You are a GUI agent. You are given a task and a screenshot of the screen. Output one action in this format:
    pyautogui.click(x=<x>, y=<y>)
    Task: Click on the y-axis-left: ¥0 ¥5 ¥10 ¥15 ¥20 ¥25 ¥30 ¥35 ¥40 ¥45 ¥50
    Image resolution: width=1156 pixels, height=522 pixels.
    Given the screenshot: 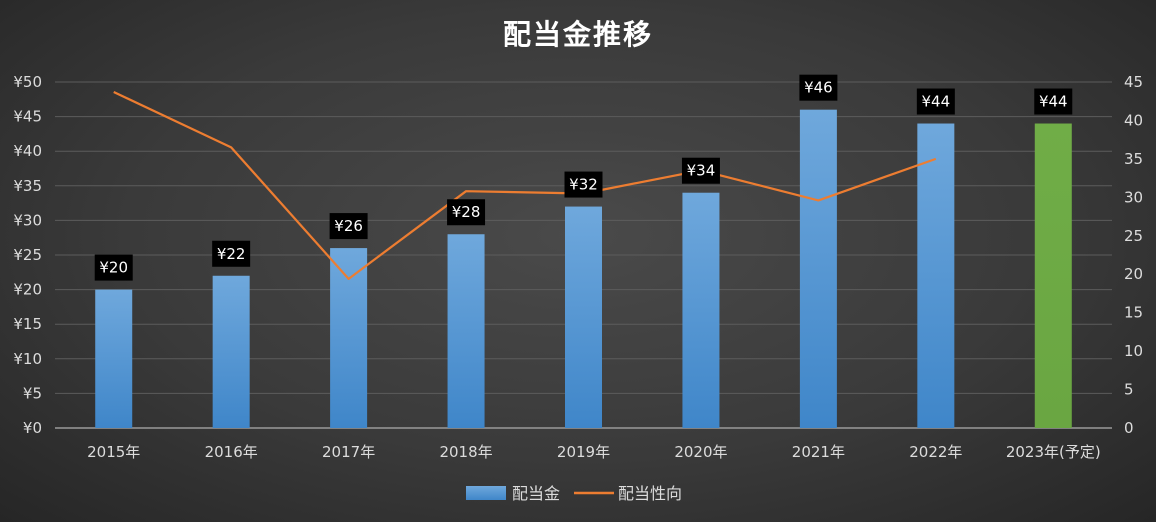 What is the action you would take?
    pyautogui.click(x=27, y=255)
    